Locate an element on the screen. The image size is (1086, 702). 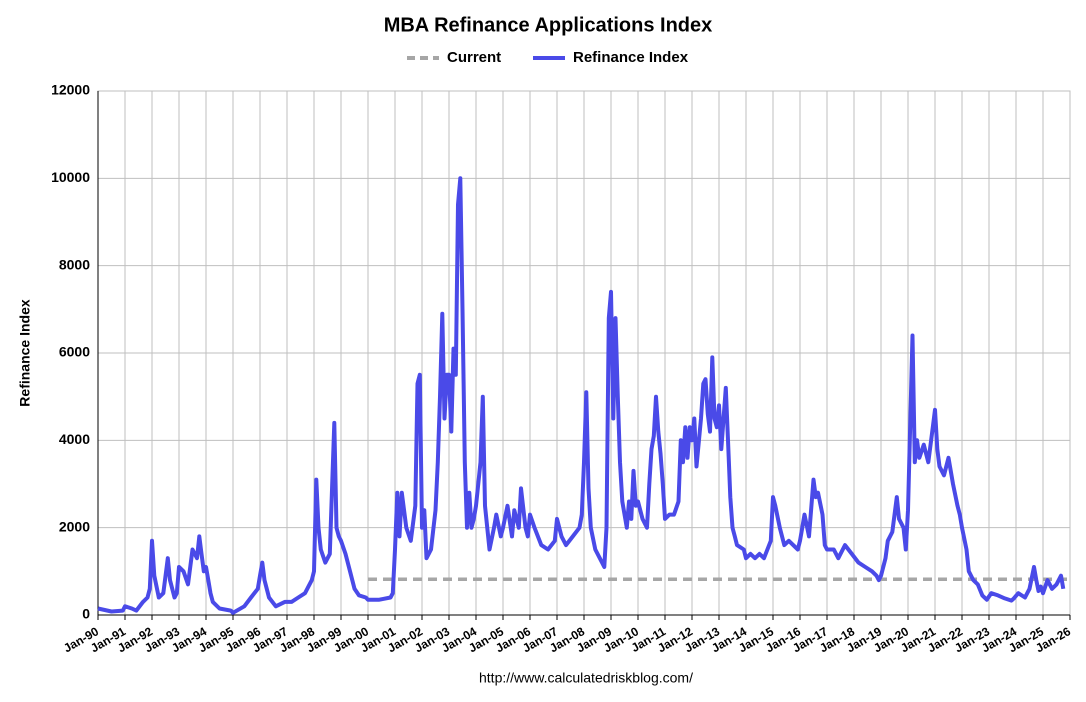
y-tick-label: 2000 is located at coordinates (74, 526).